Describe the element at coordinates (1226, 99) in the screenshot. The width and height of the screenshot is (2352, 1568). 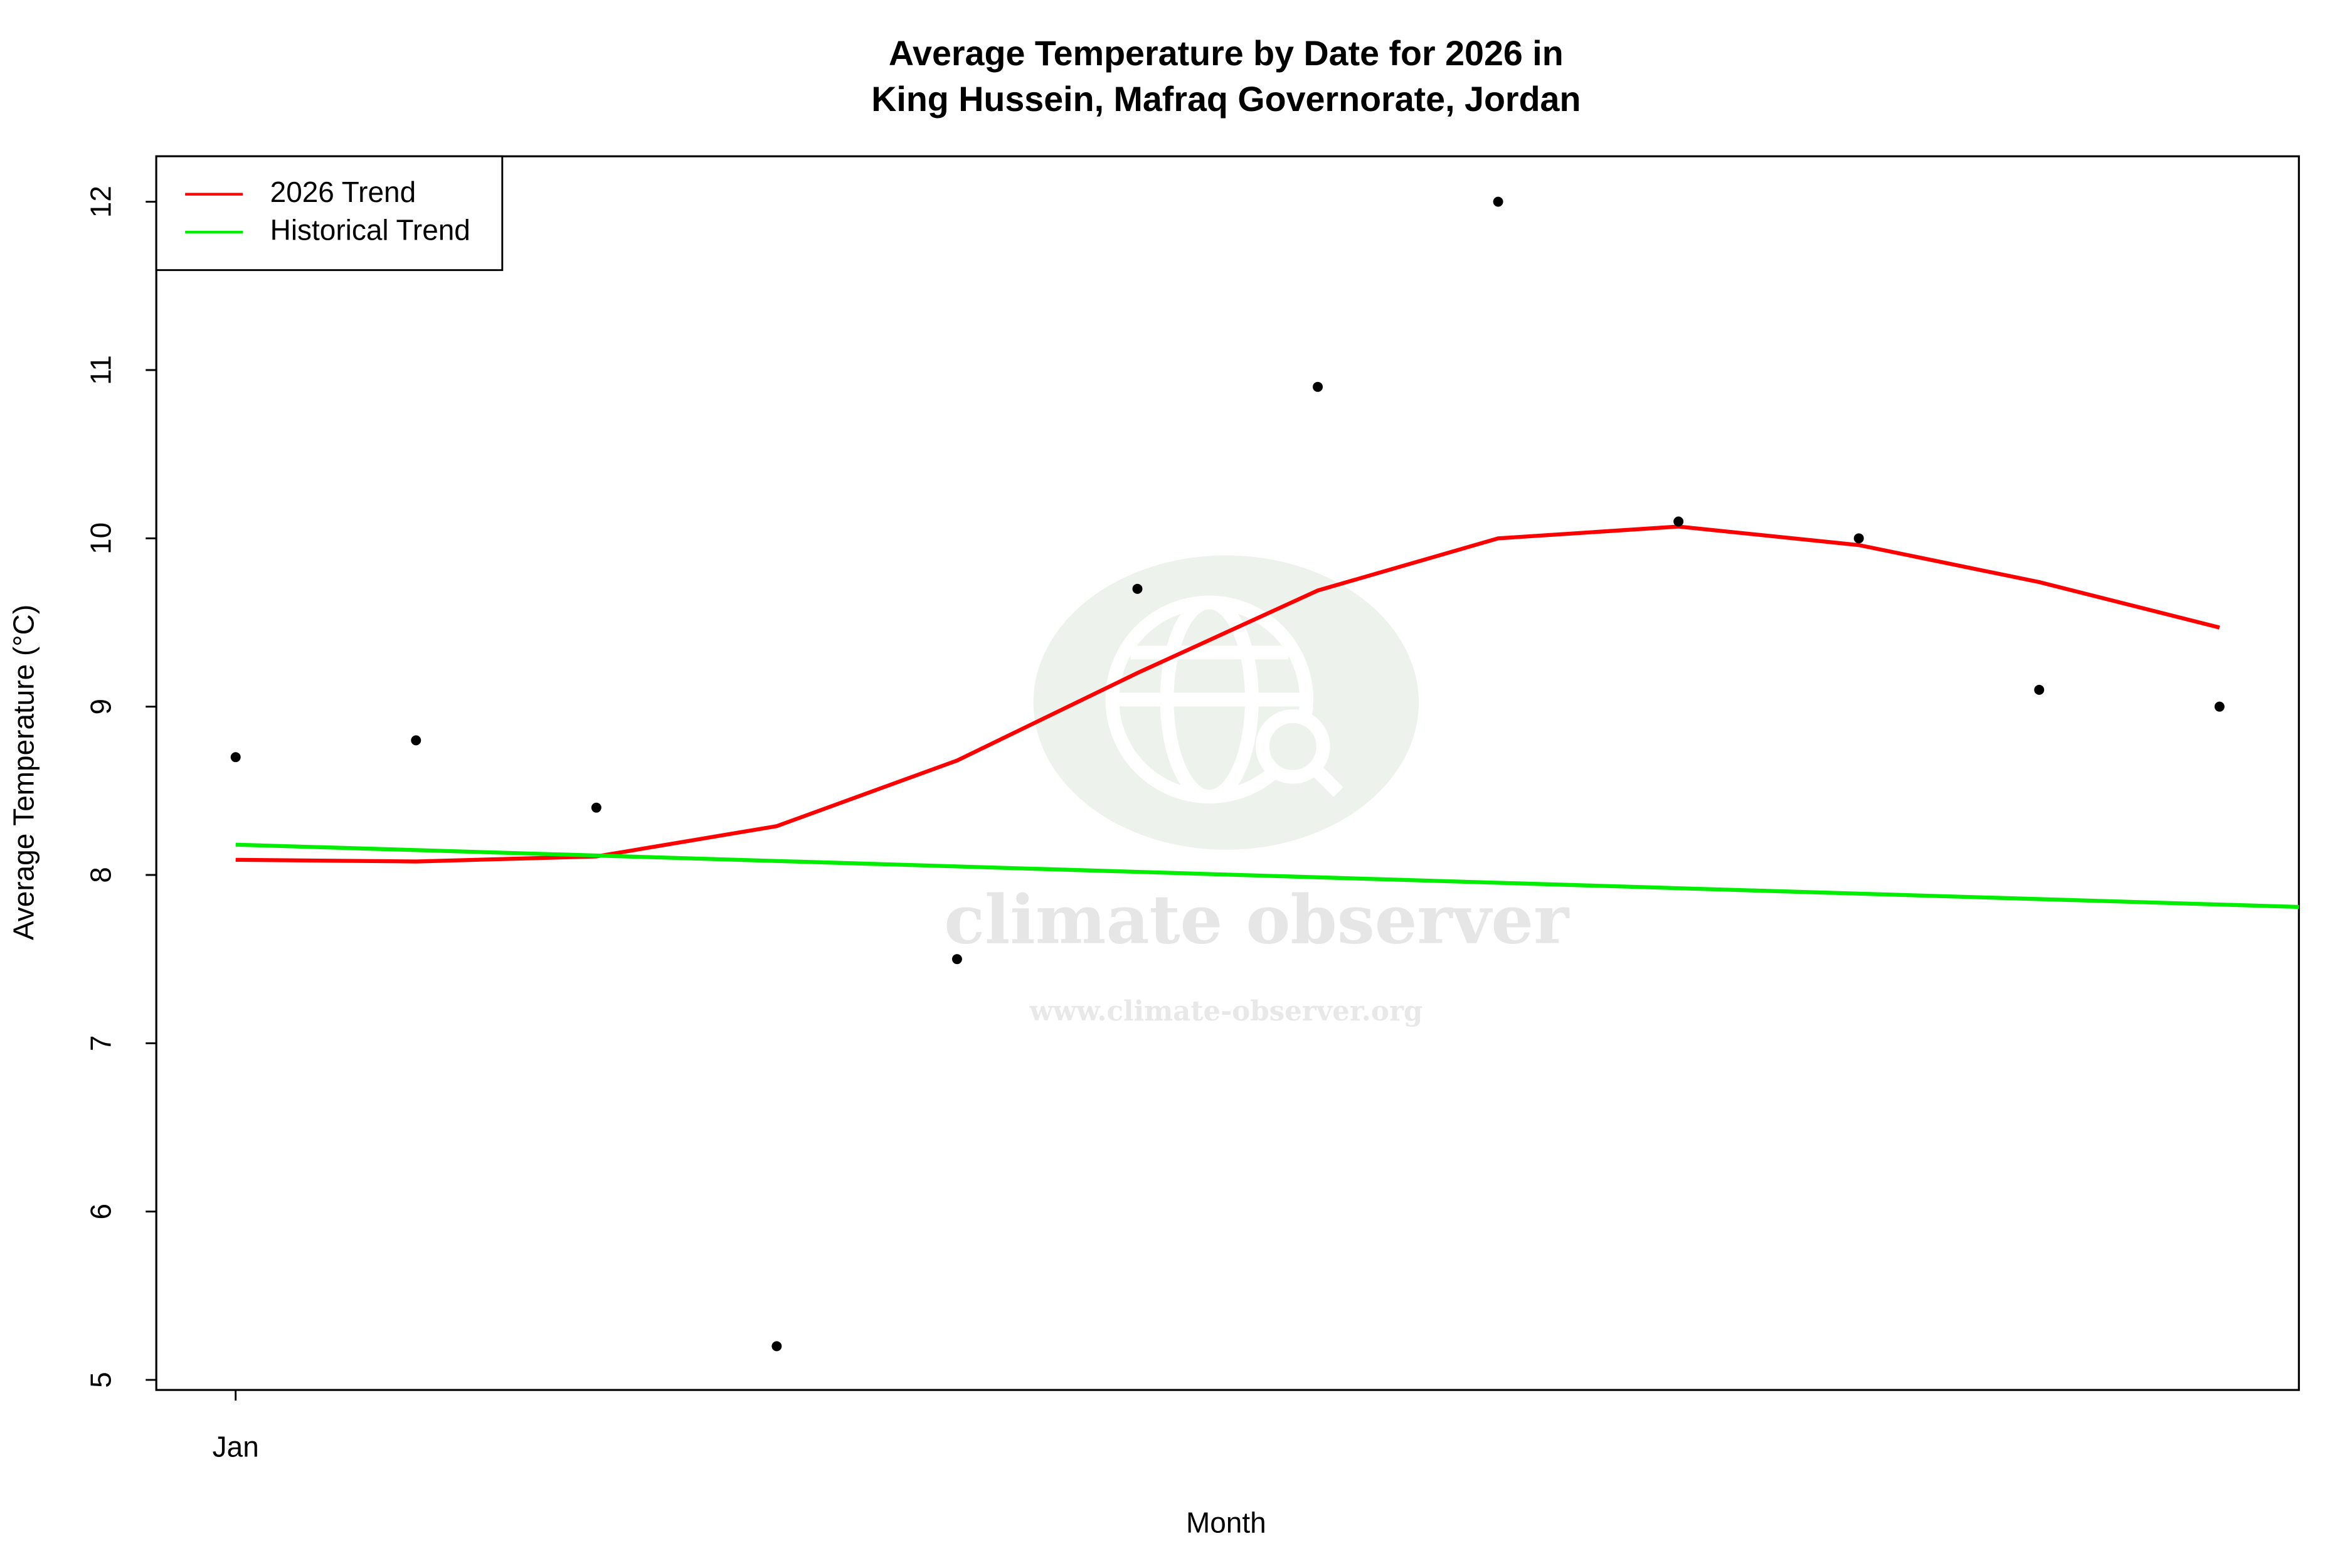
I see `chart-title: King Hussein, Mafraq Governorate, Jordan` at that location.